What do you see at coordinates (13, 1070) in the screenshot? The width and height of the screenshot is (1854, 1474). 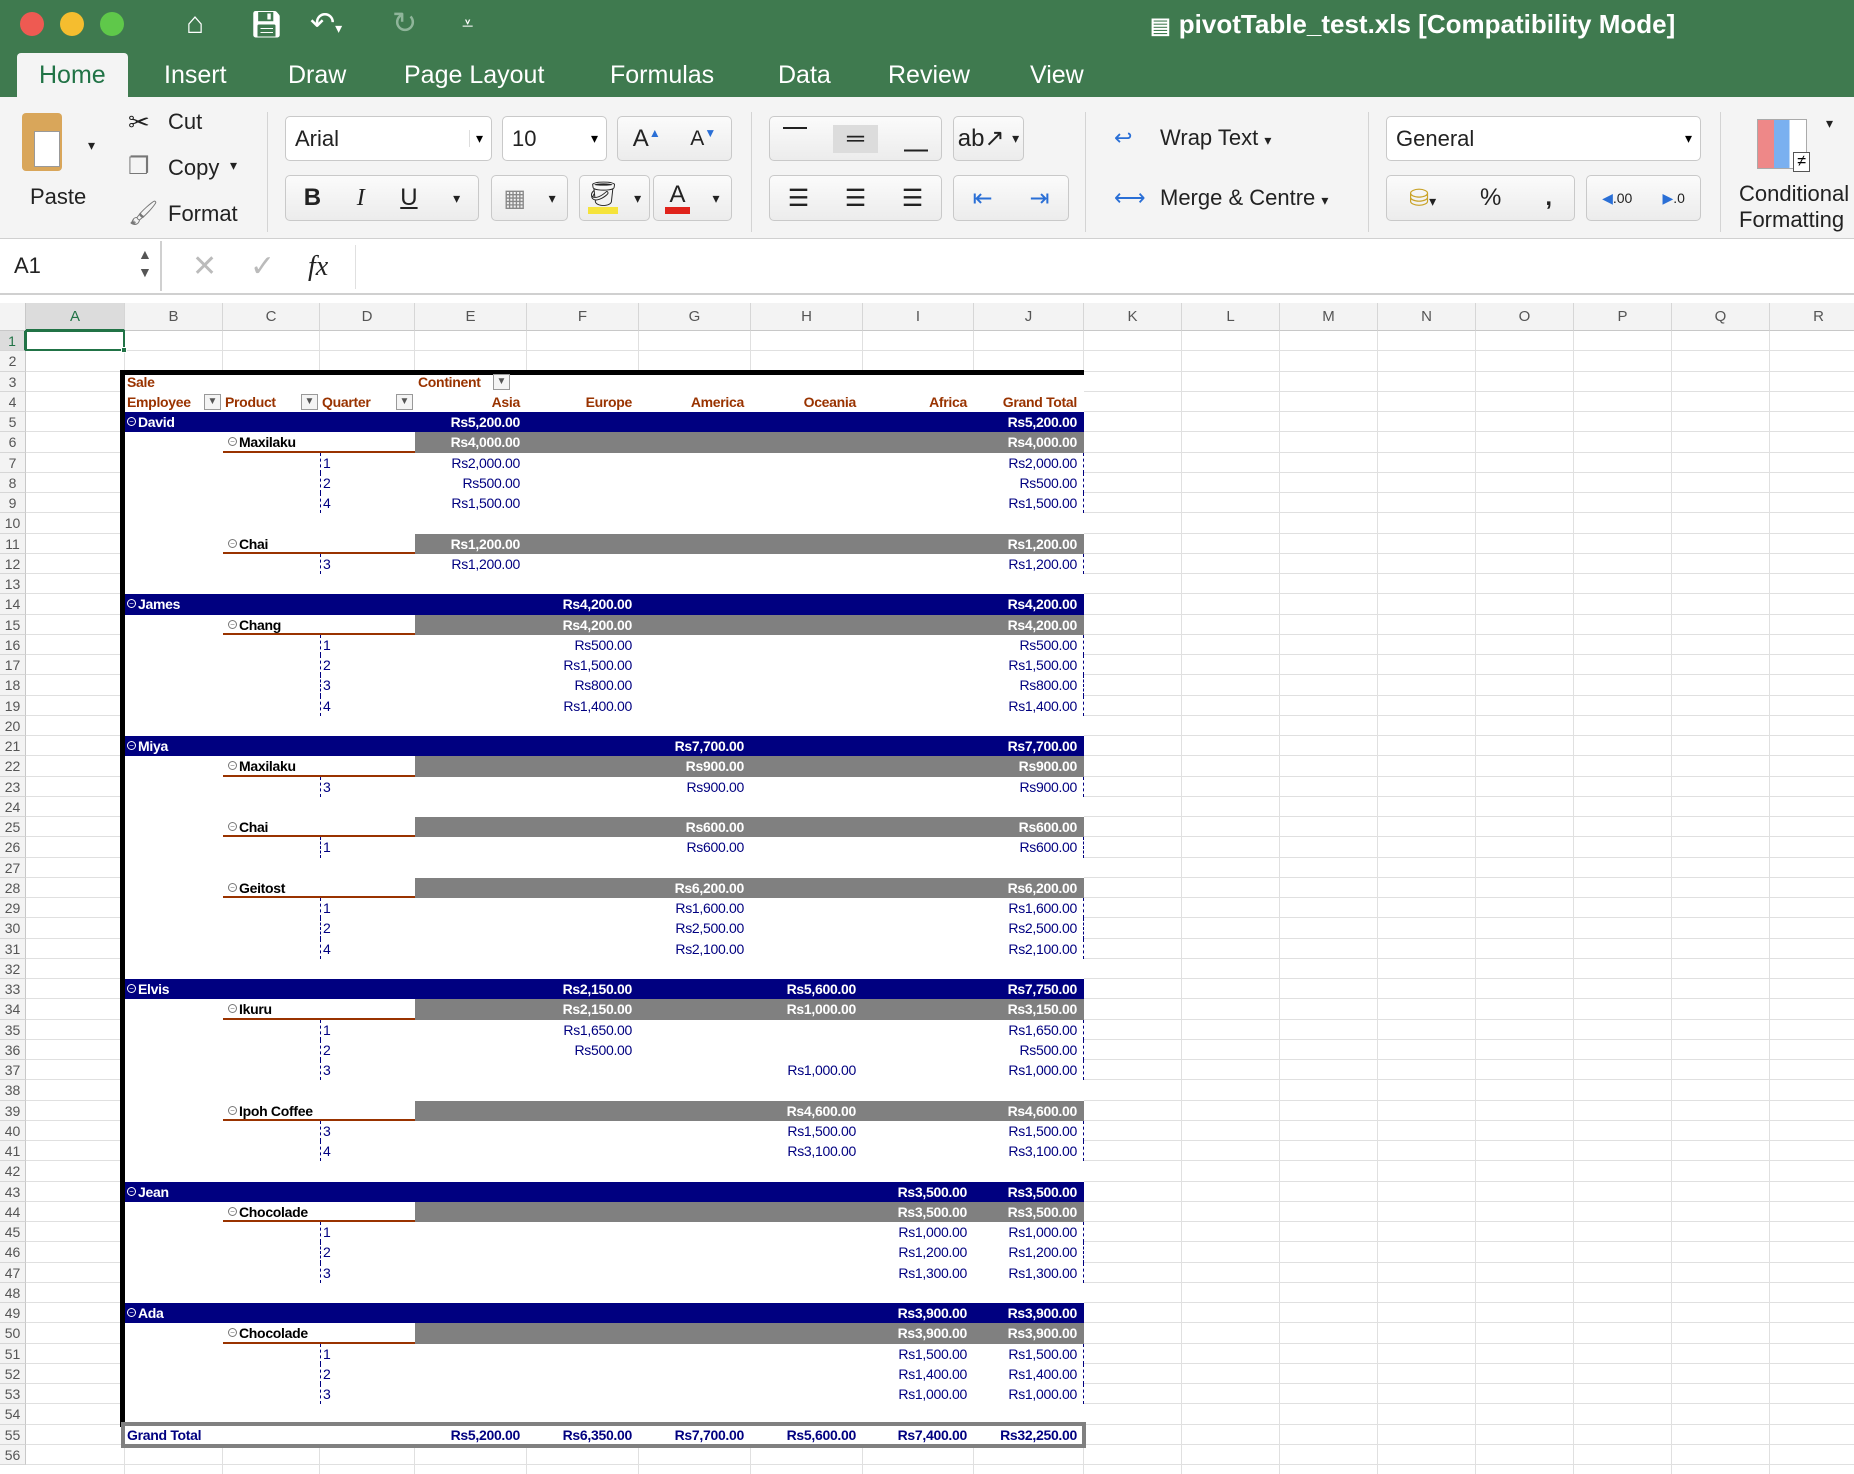 I see `row-header-37: 37` at bounding box center [13, 1070].